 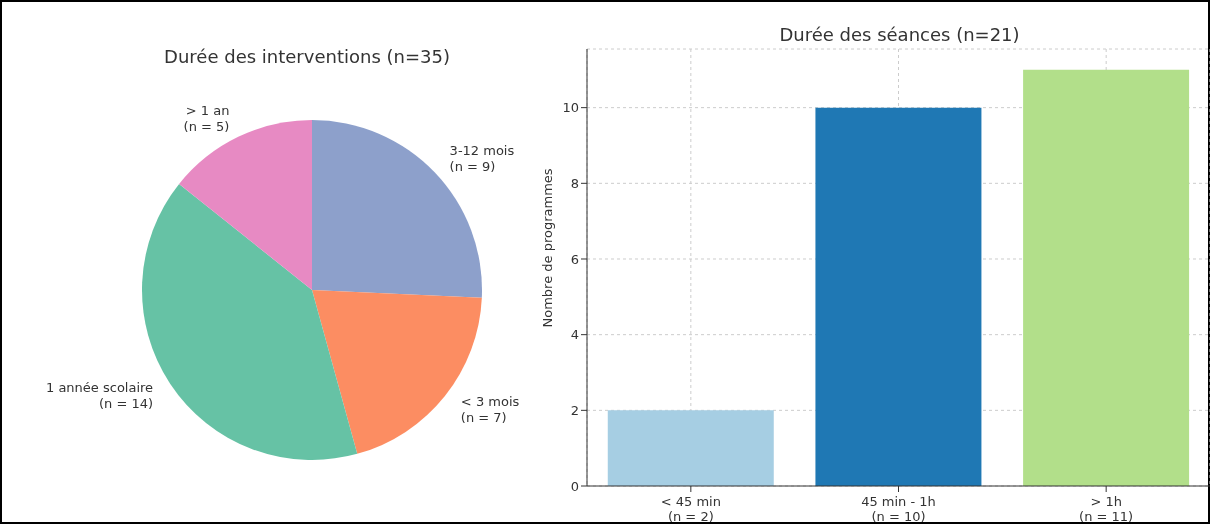 What do you see at coordinates (574, 183) in the screenshot?
I see `y-tick-label: 8` at bounding box center [574, 183].